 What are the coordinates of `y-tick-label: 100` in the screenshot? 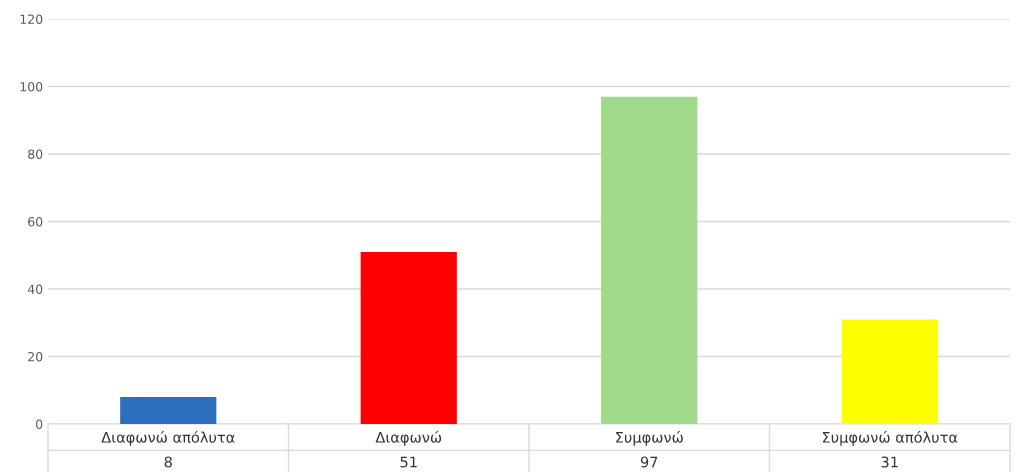 It's located at (31, 86).